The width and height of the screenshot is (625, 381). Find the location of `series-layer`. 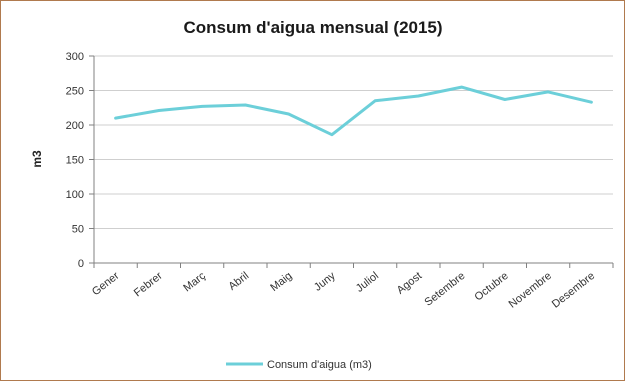

series-layer is located at coordinates (353, 111).